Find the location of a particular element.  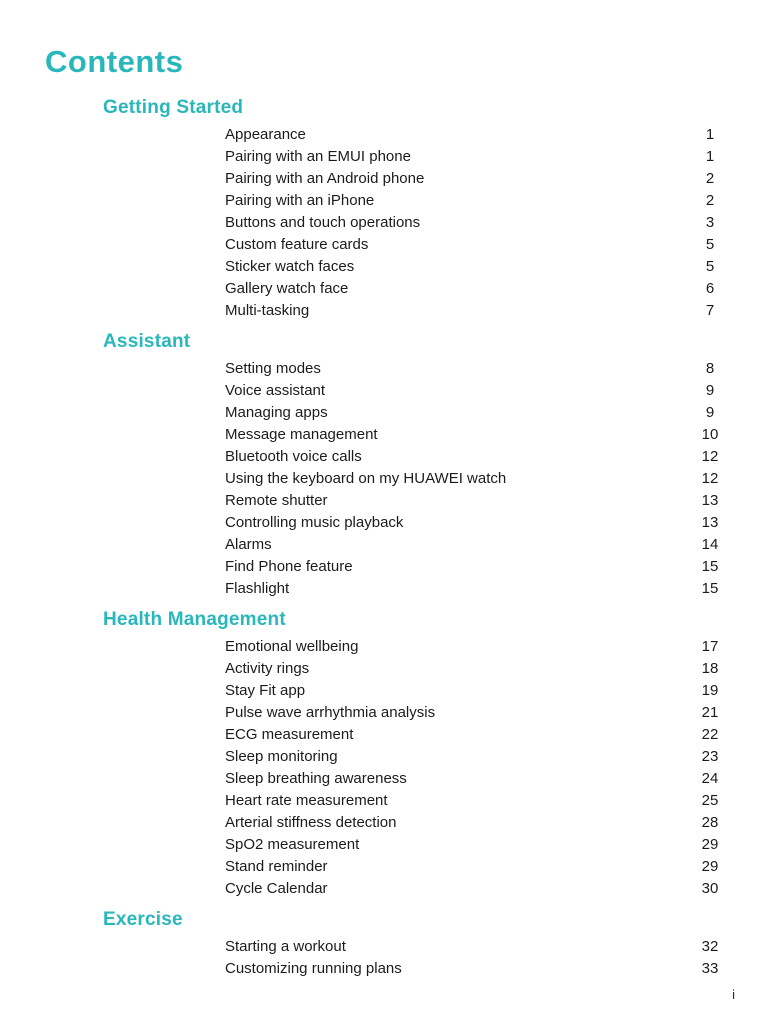

toc-entry-label: Pulse wave arrhythmia analysis is located at coordinates (330, 712).